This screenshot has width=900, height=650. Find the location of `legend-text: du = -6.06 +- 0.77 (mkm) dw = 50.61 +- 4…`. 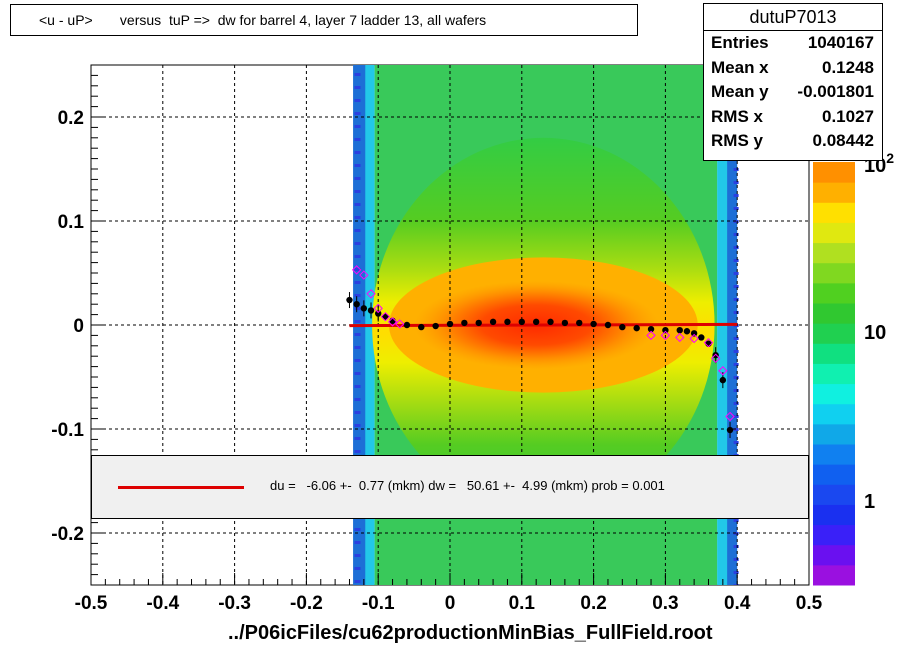

legend-text: du = -6.06 +- 0.77 (mkm) dw = 50.61 +- 4… is located at coordinates (467, 485).